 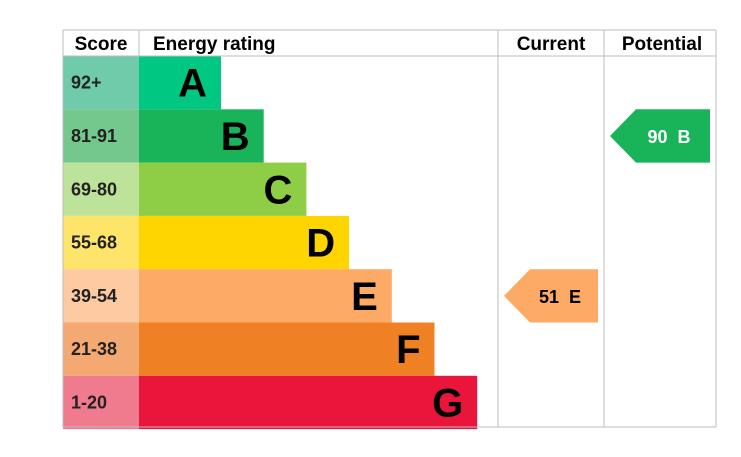 What do you see at coordinates (244, 242) in the screenshot?
I see `rating-bar-d` at bounding box center [244, 242].